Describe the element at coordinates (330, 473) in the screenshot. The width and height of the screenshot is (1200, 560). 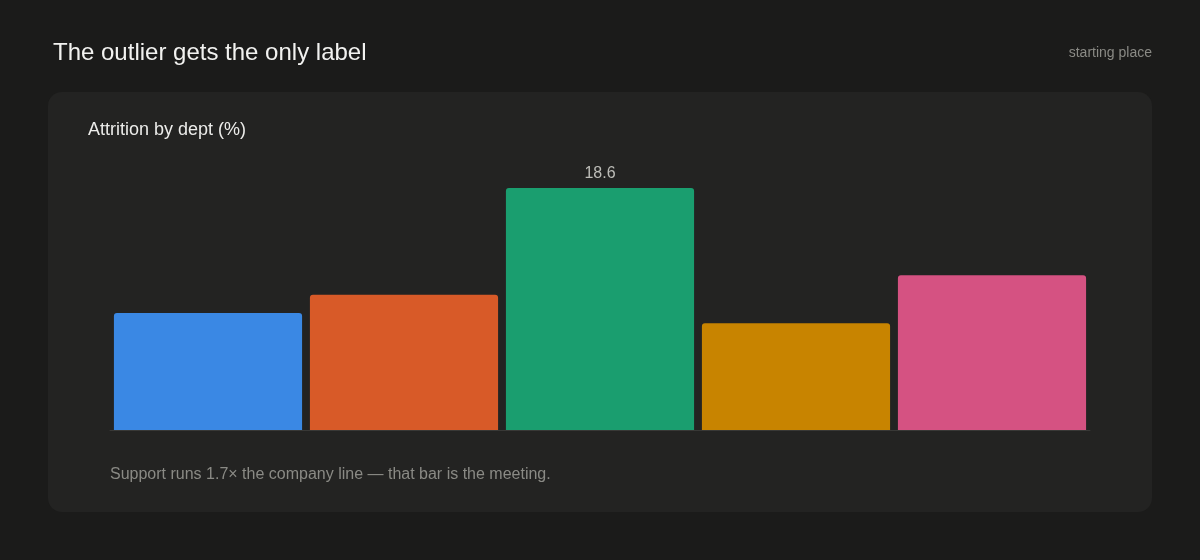
I see `text: Support runs 1.7× the company line — that bar is the meeting.` at that location.